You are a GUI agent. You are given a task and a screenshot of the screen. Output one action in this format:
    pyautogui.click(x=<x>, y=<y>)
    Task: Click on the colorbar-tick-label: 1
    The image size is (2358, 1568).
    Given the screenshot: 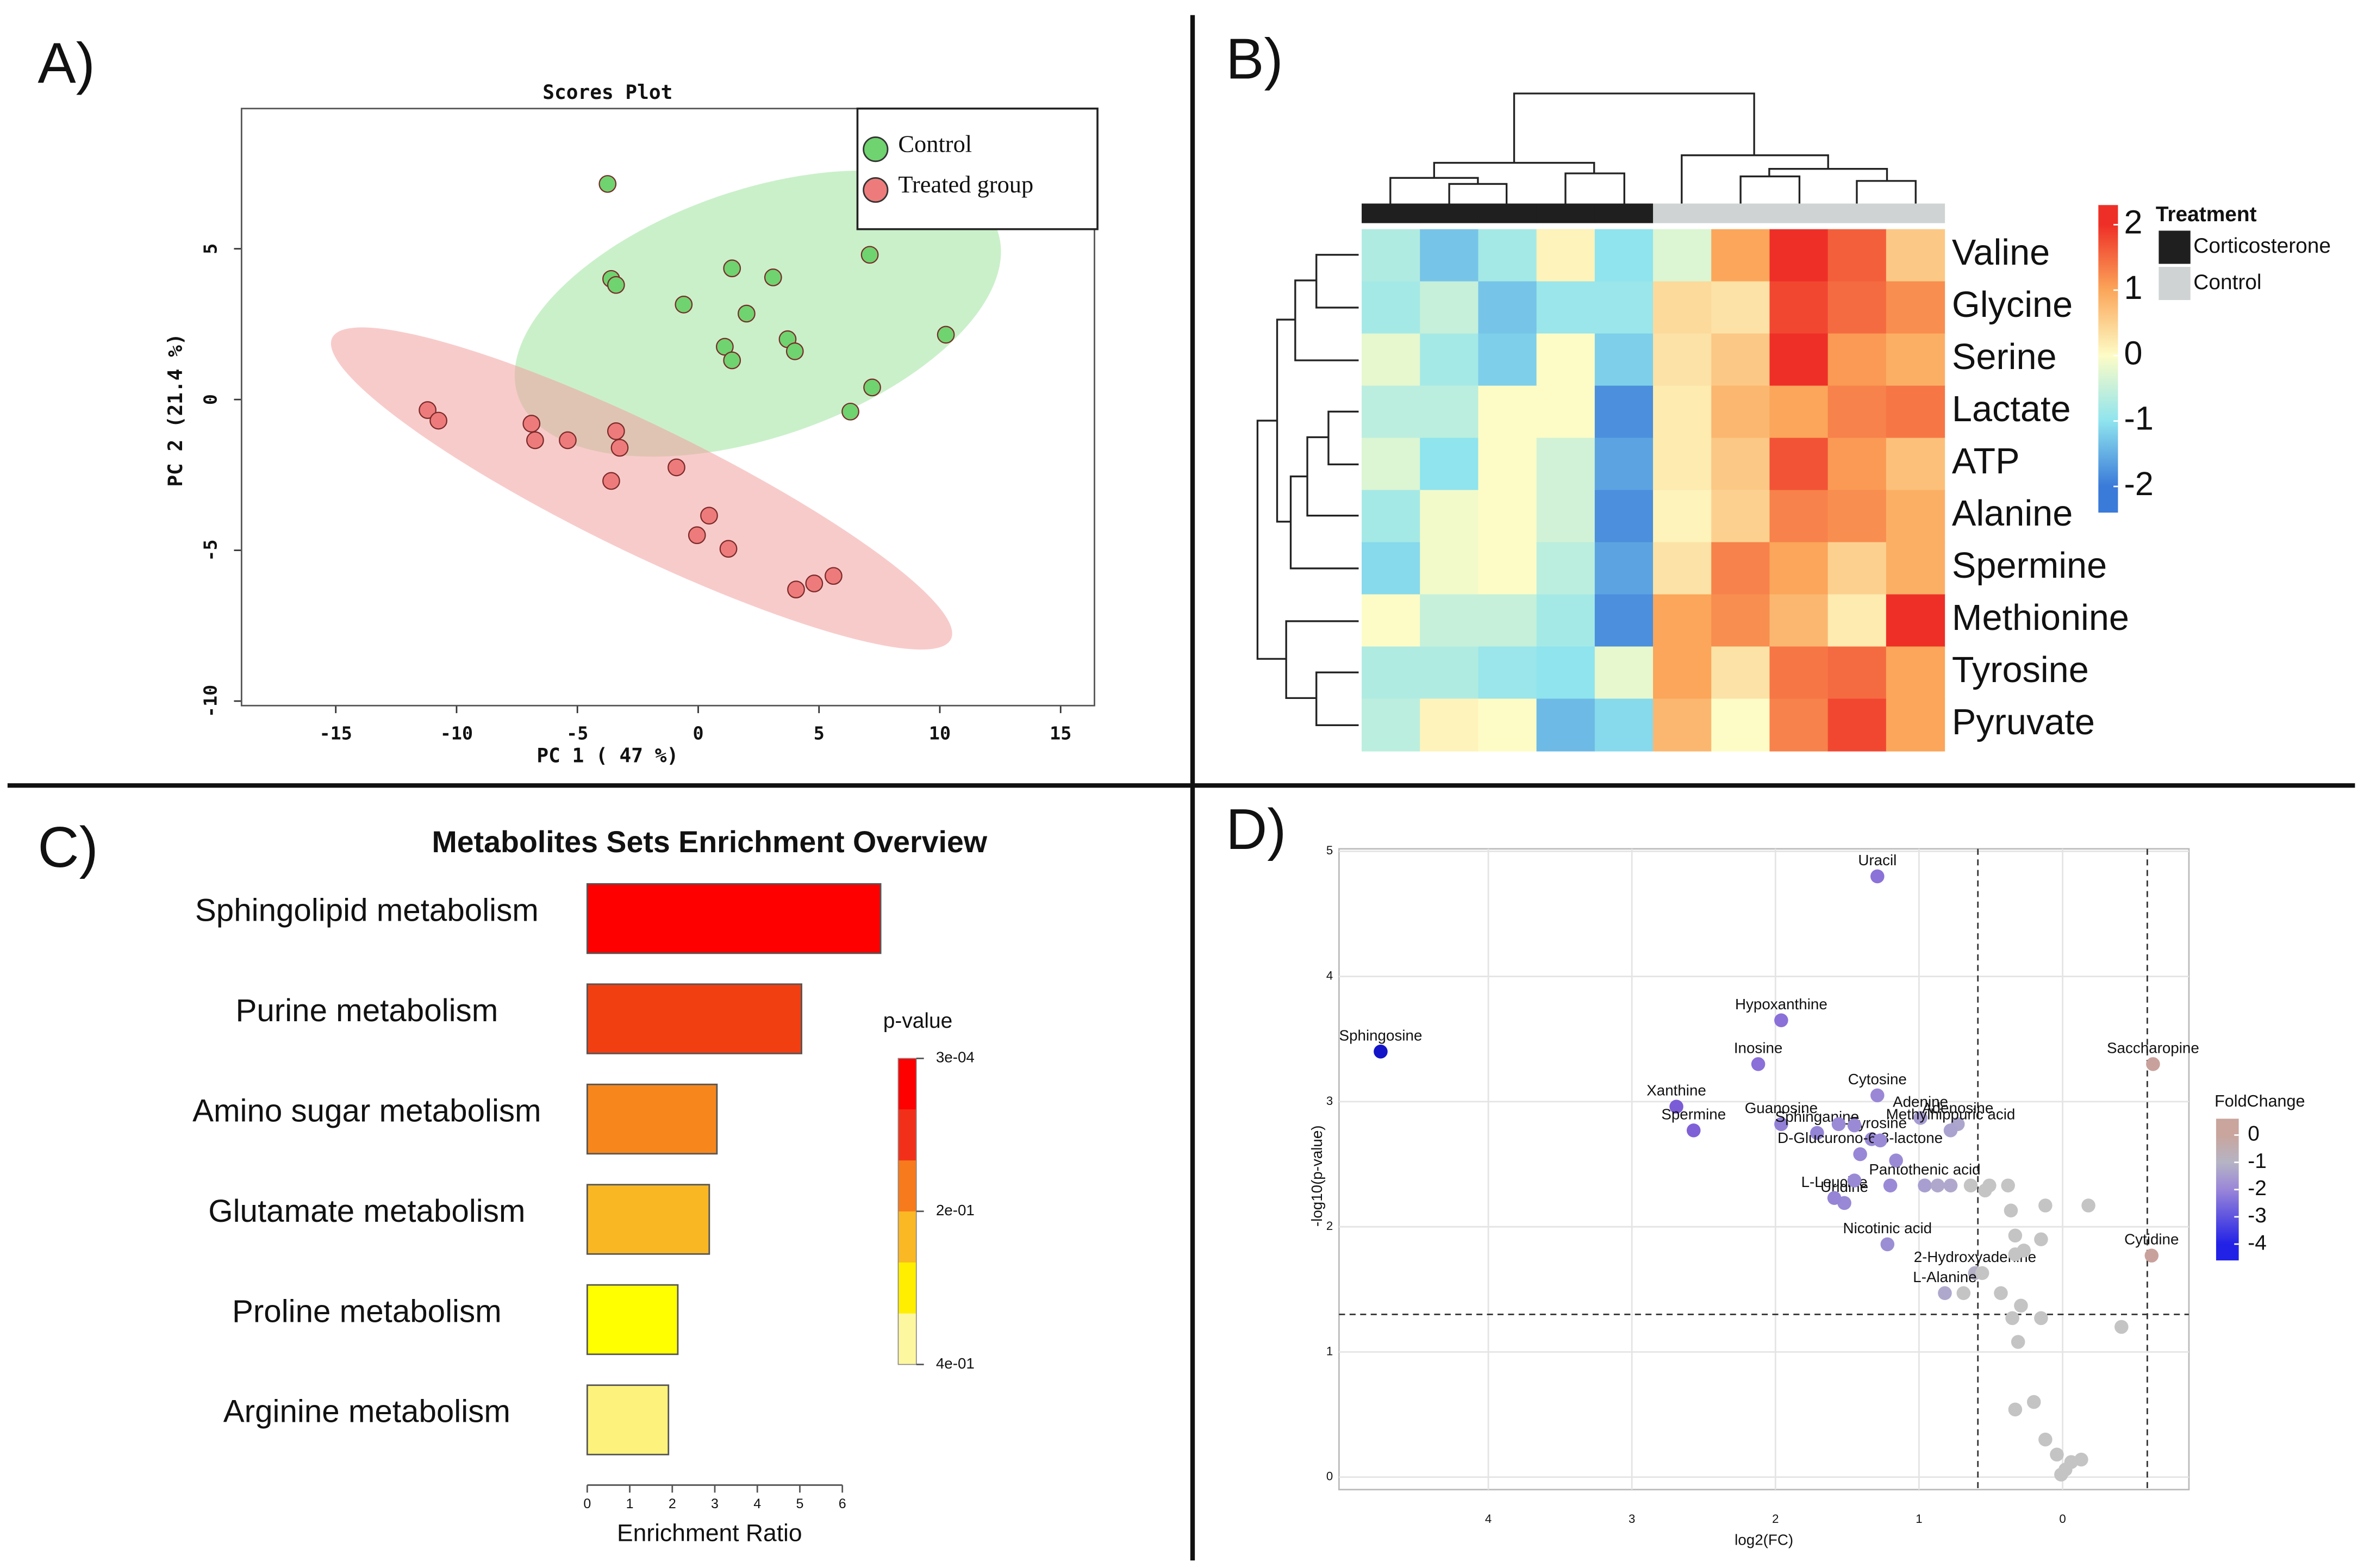 What is the action you would take?
    pyautogui.click(x=2133, y=287)
    